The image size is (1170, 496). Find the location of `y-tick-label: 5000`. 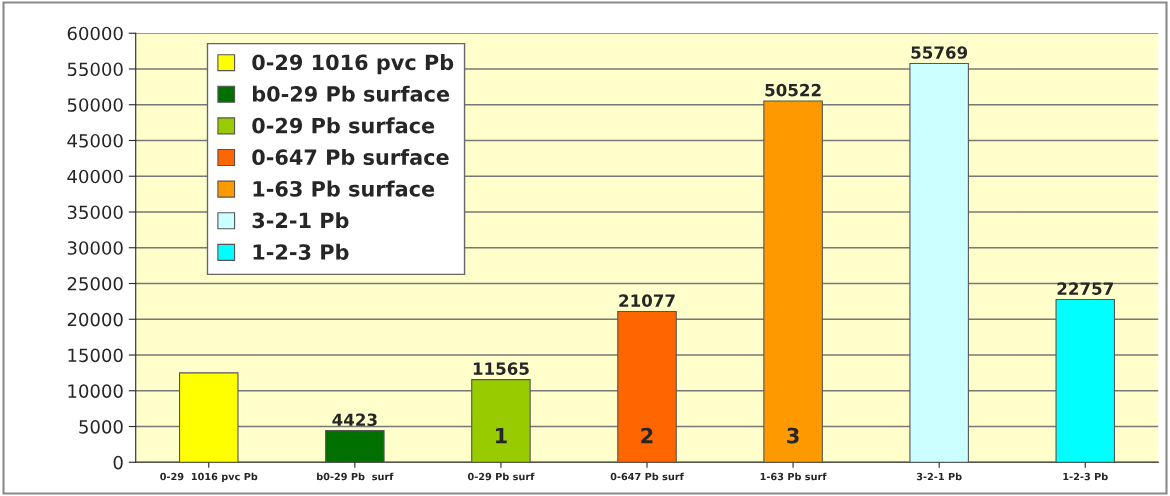

y-tick-label: 5000 is located at coordinates (101, 426).